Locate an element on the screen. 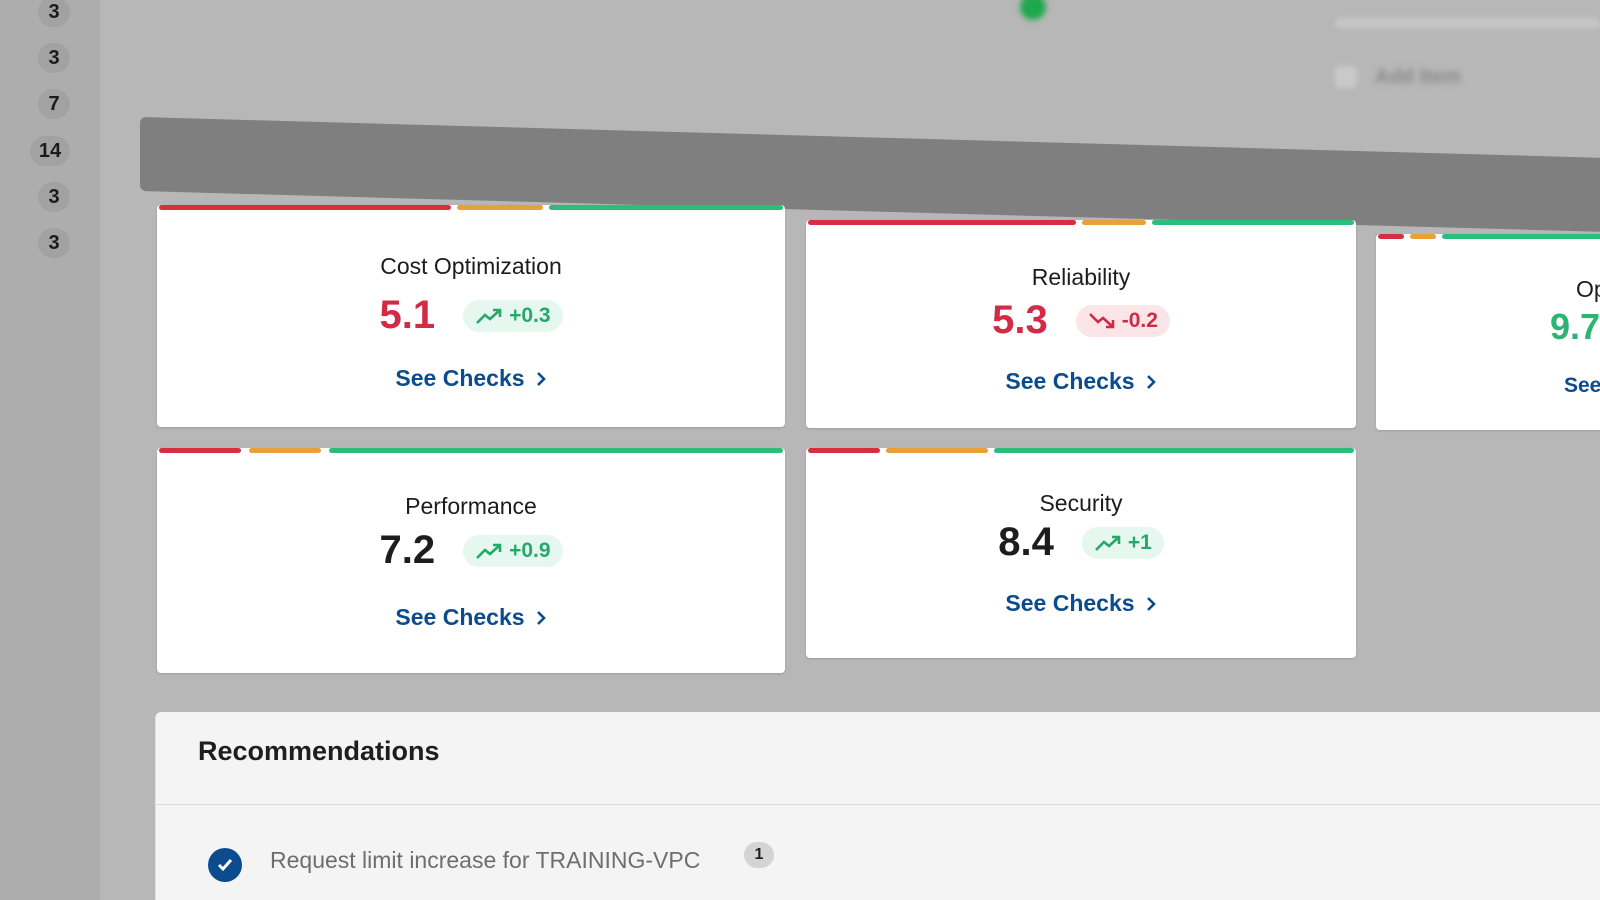 This screenshot has height=900, width=1600. add-item-button: Add Item is located at coordinates (1418, 77).